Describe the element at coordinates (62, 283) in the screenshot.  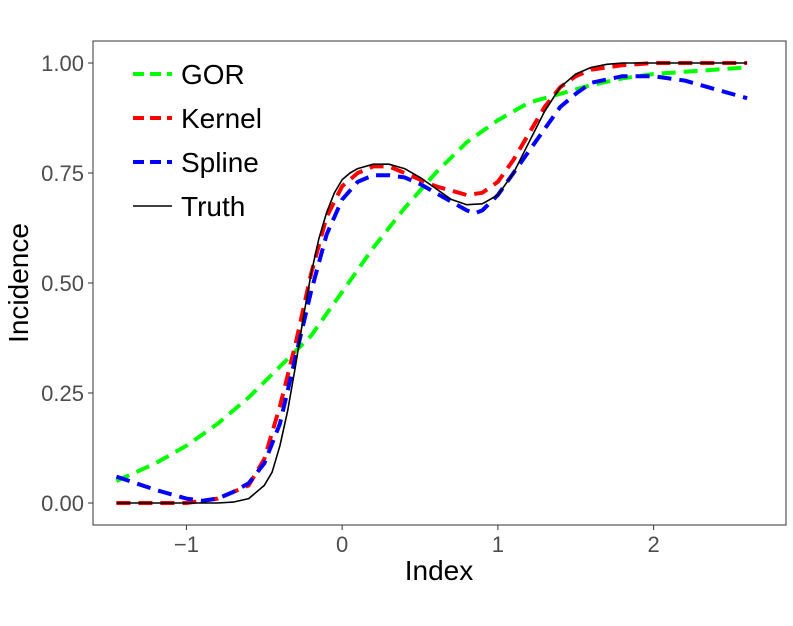
I see `y-tick-label: 0.50` at that location.